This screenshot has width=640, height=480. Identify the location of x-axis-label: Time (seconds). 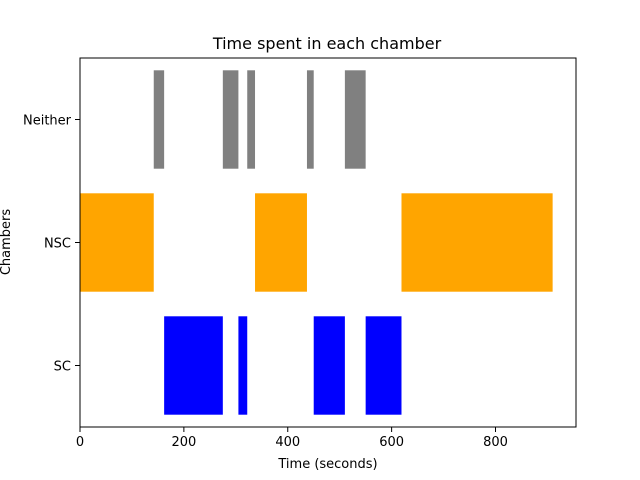
(327, 464).